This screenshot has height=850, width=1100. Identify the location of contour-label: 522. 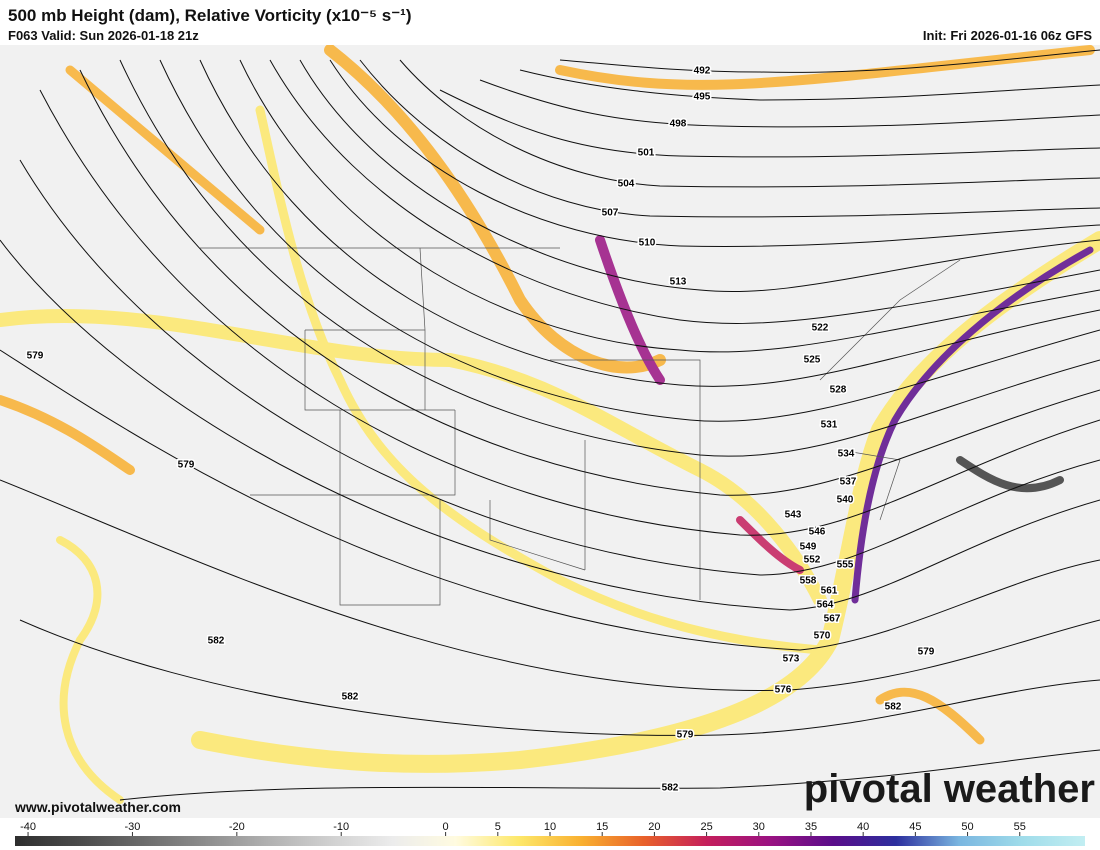
(820, 328).